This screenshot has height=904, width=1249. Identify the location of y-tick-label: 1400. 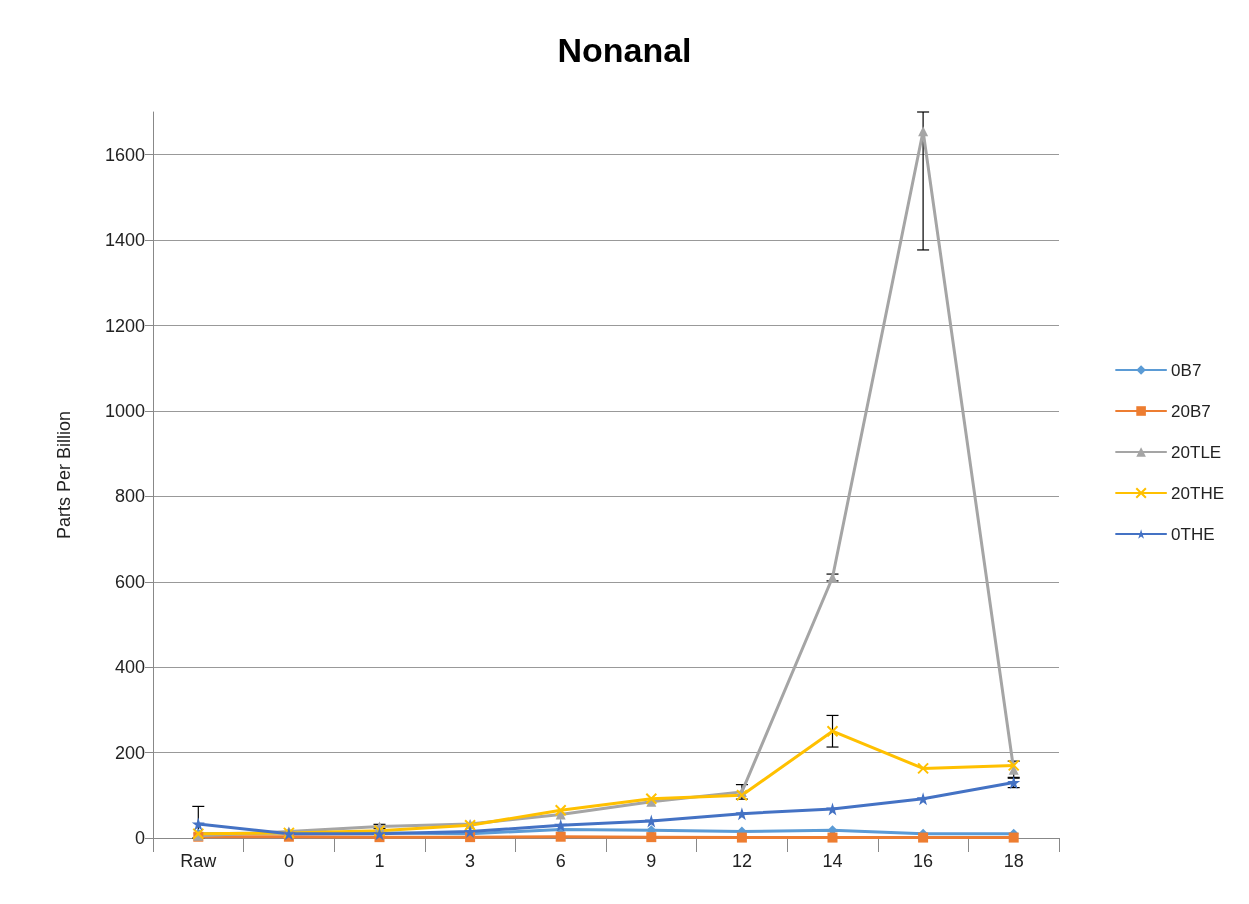
(124, 240).